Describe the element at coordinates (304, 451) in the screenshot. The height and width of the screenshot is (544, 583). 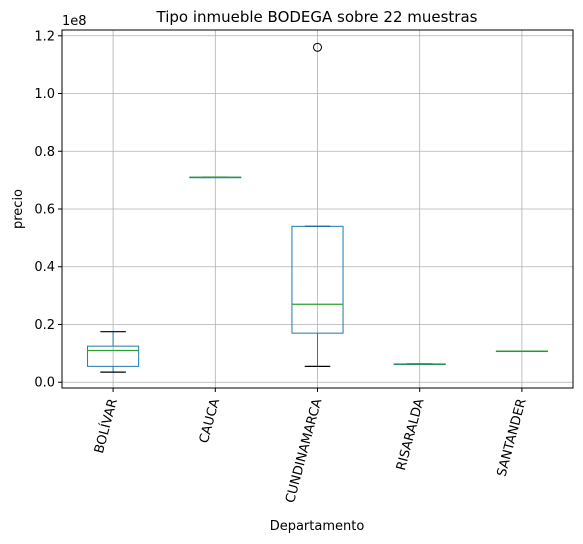
I see `x-tick-label: CUNDINAMARCA` at that location.